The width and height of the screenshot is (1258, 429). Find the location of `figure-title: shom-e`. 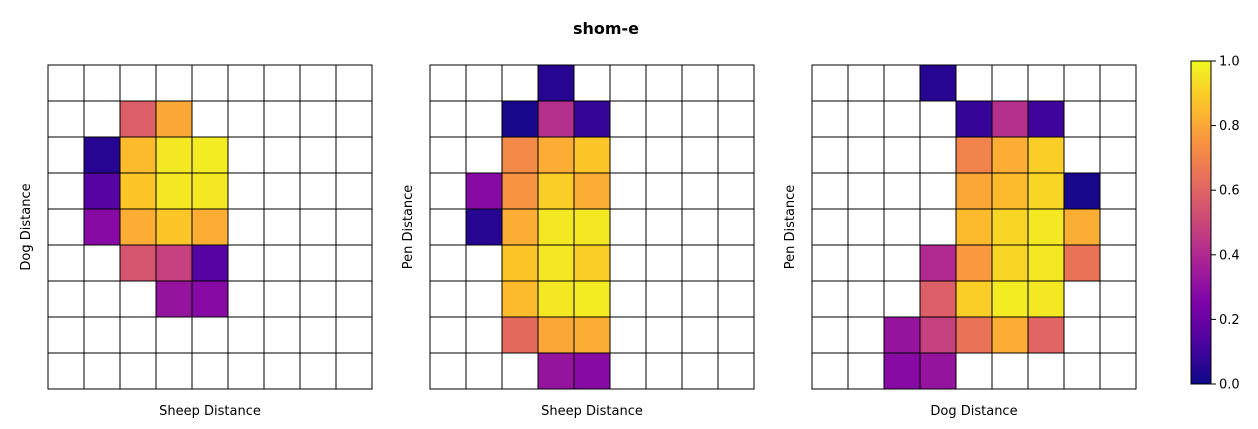

figure-title: shom-e is located at coordinates (606, 28).